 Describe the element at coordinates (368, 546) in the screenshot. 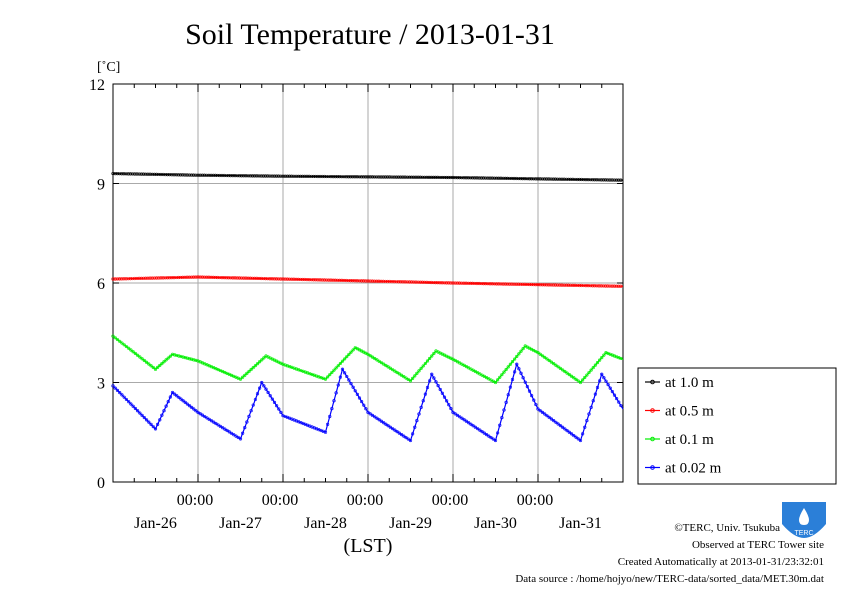

I see `x-axis-label: (LST)` at that location.